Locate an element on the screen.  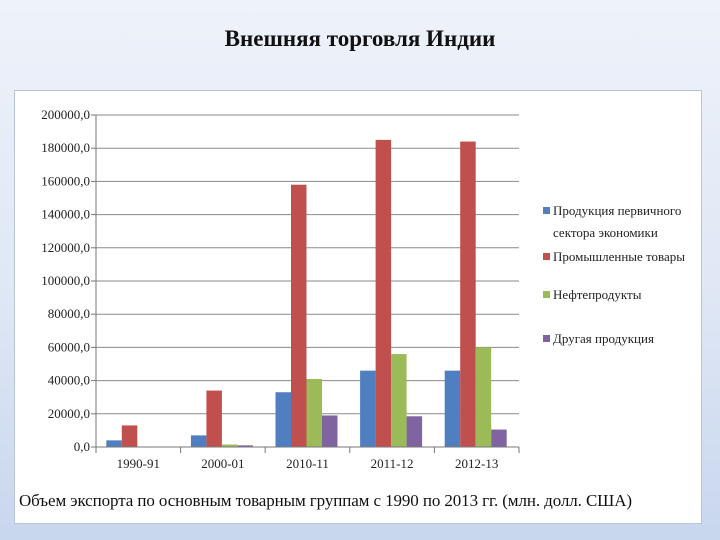
y-tick-label: 160000,0 is located at coordinates (65, 180).